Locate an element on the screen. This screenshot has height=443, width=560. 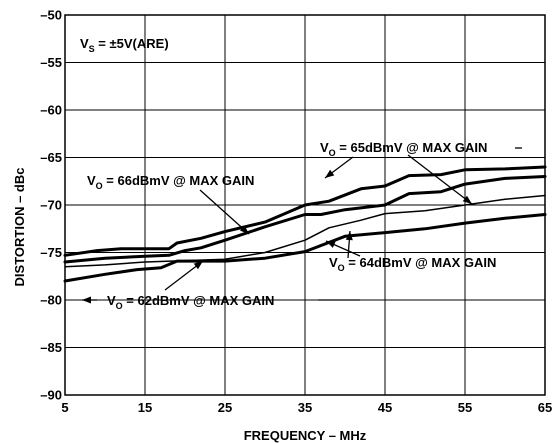
y-tick-label: –80 is located at coordinates (51, 300).